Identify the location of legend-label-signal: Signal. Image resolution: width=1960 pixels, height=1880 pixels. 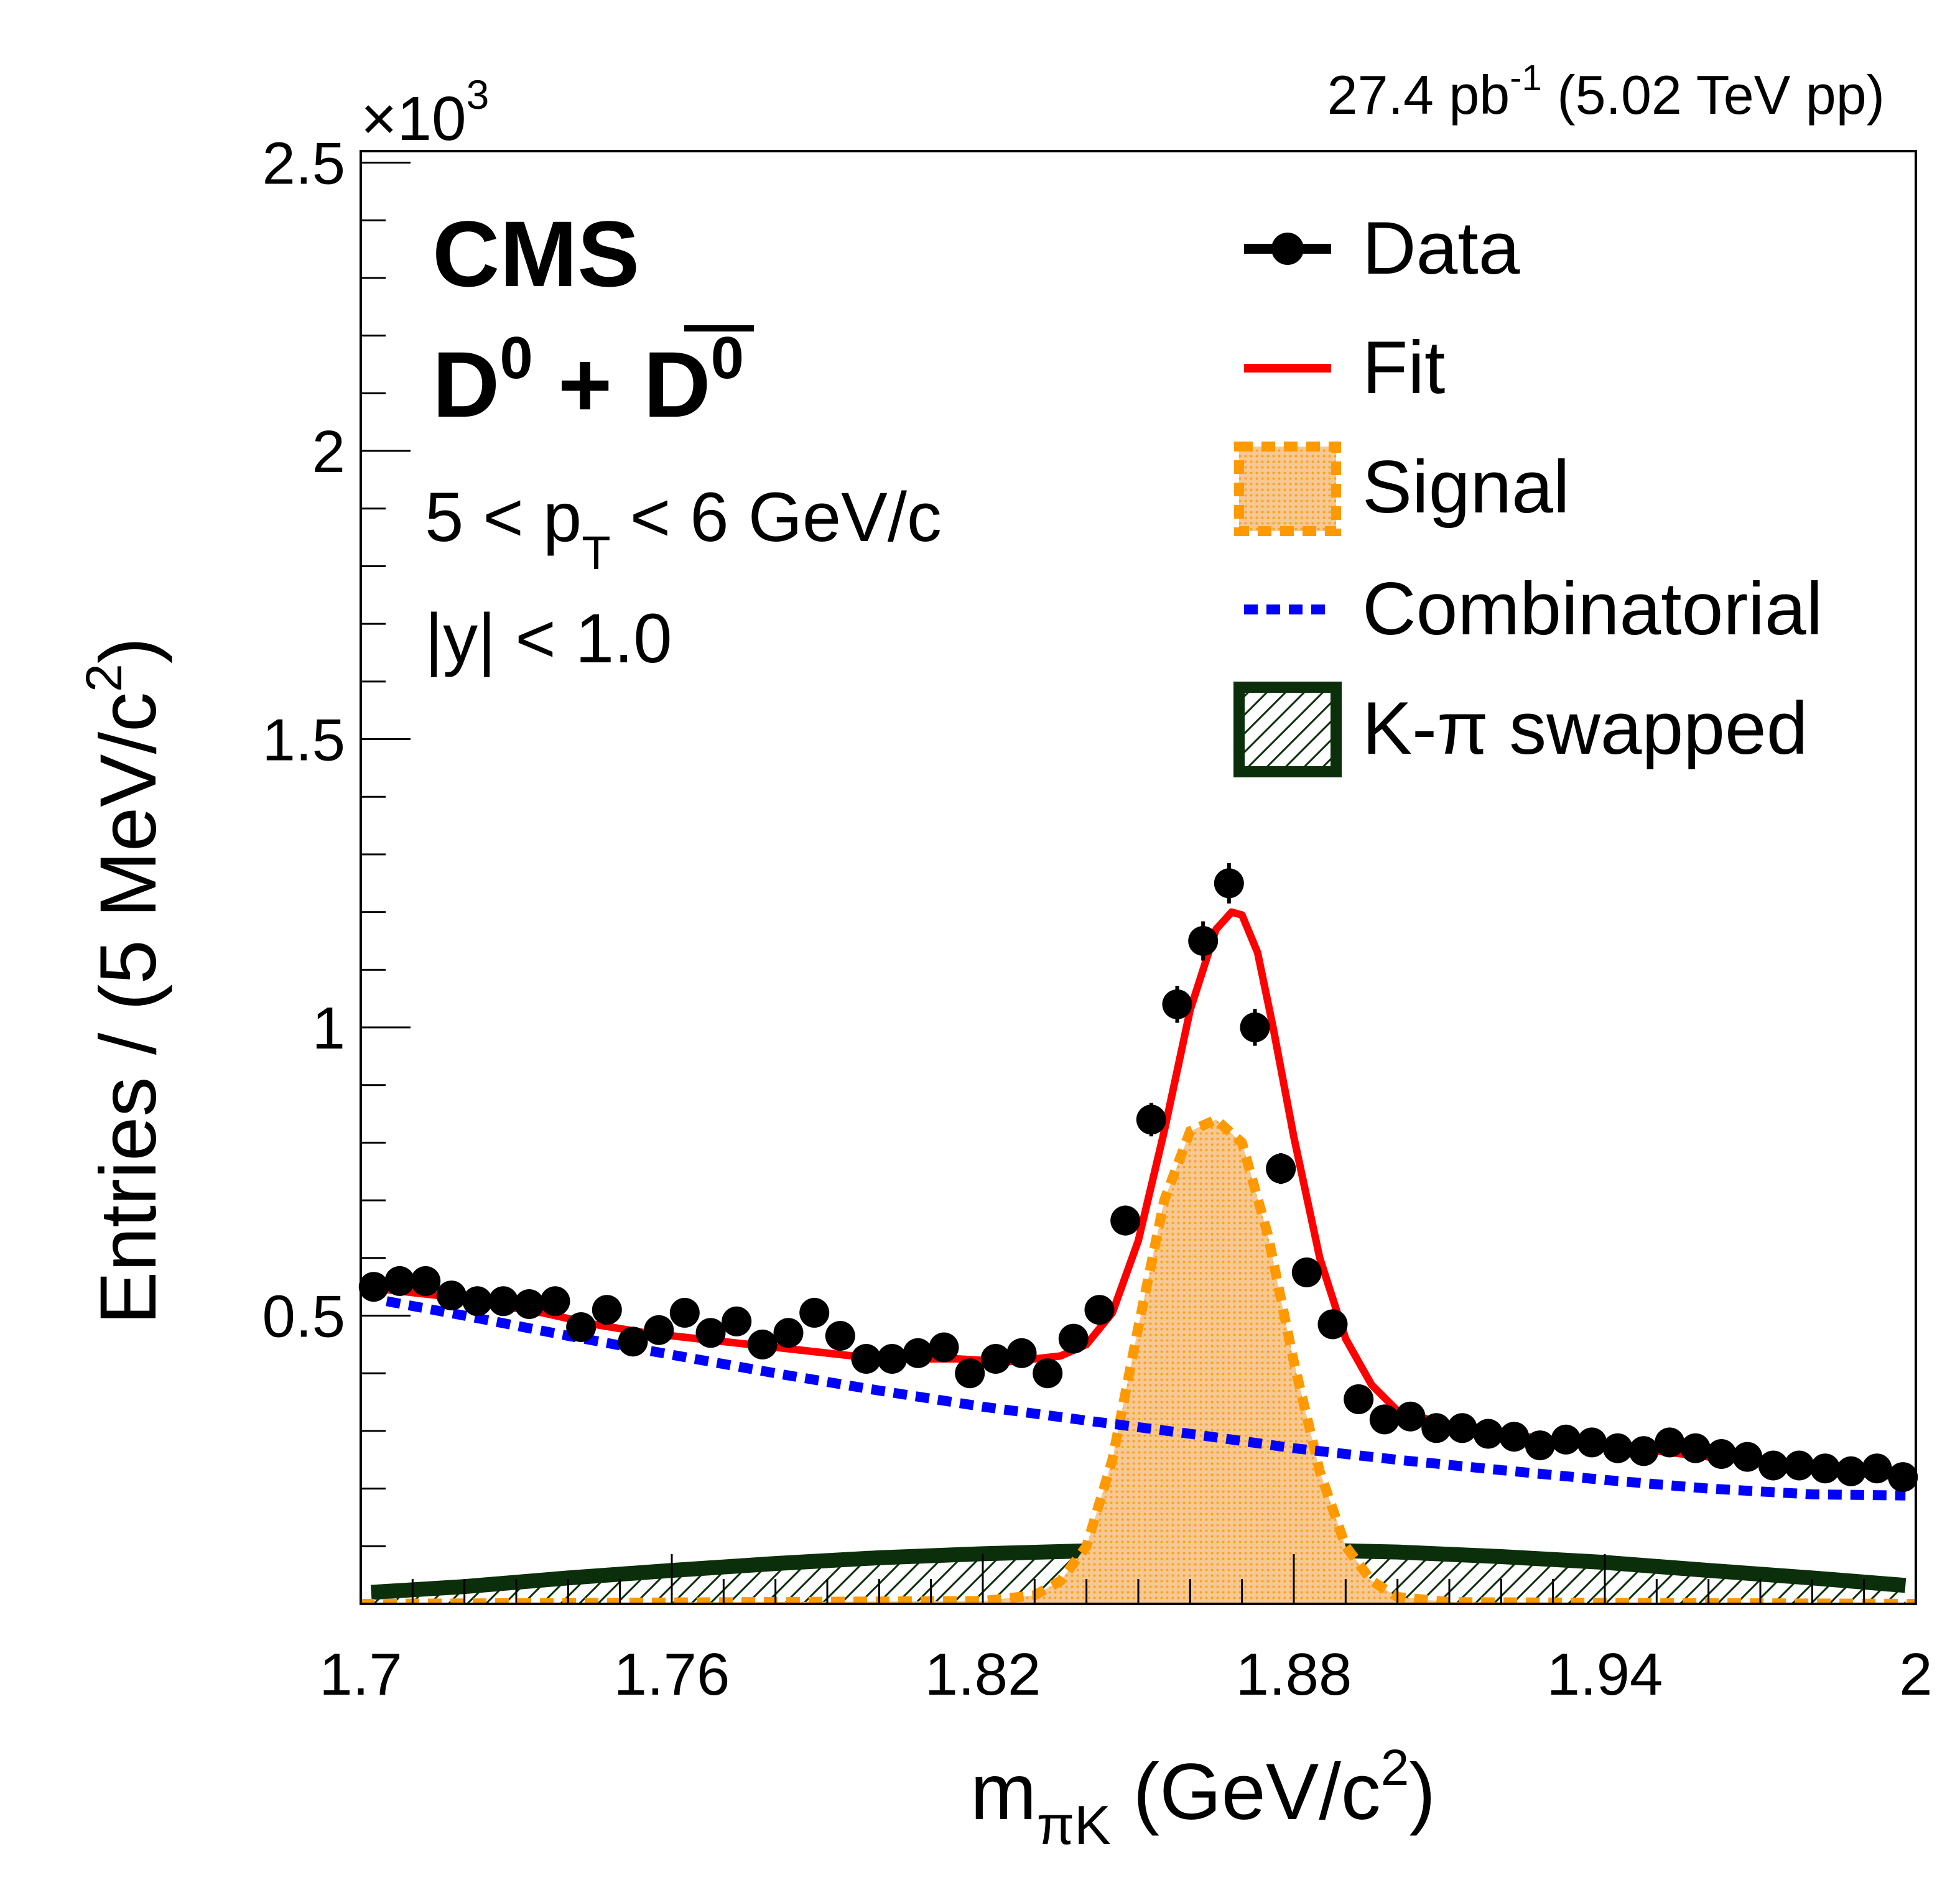
(1466, 487).